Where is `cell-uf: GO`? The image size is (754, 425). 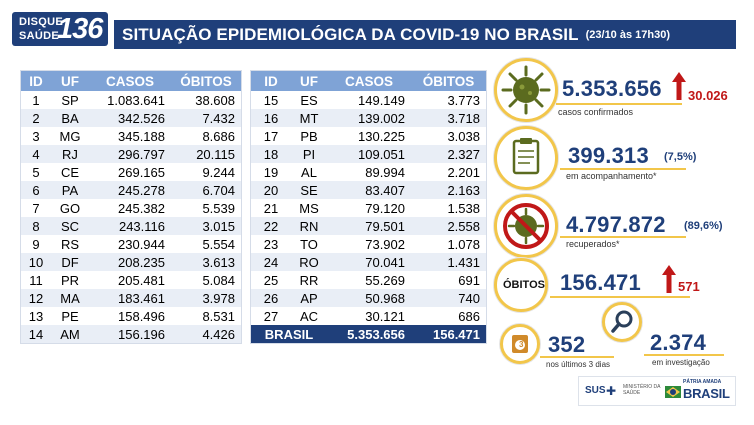 cell-uf: GO is located at coordinates (70, 208).